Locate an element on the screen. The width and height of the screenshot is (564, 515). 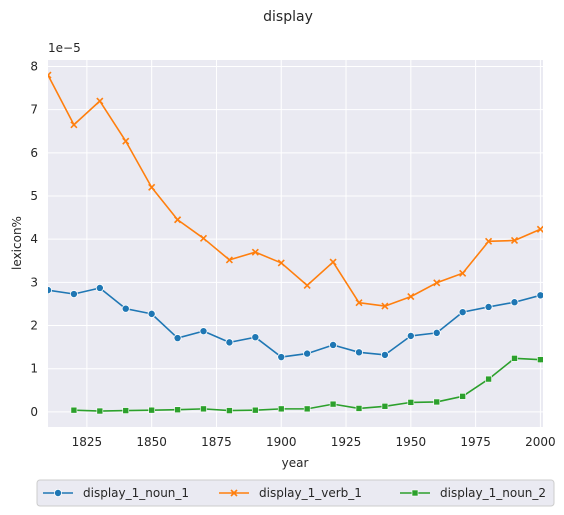
x-tick-label: 1975 is located at coordinates (475, 442).